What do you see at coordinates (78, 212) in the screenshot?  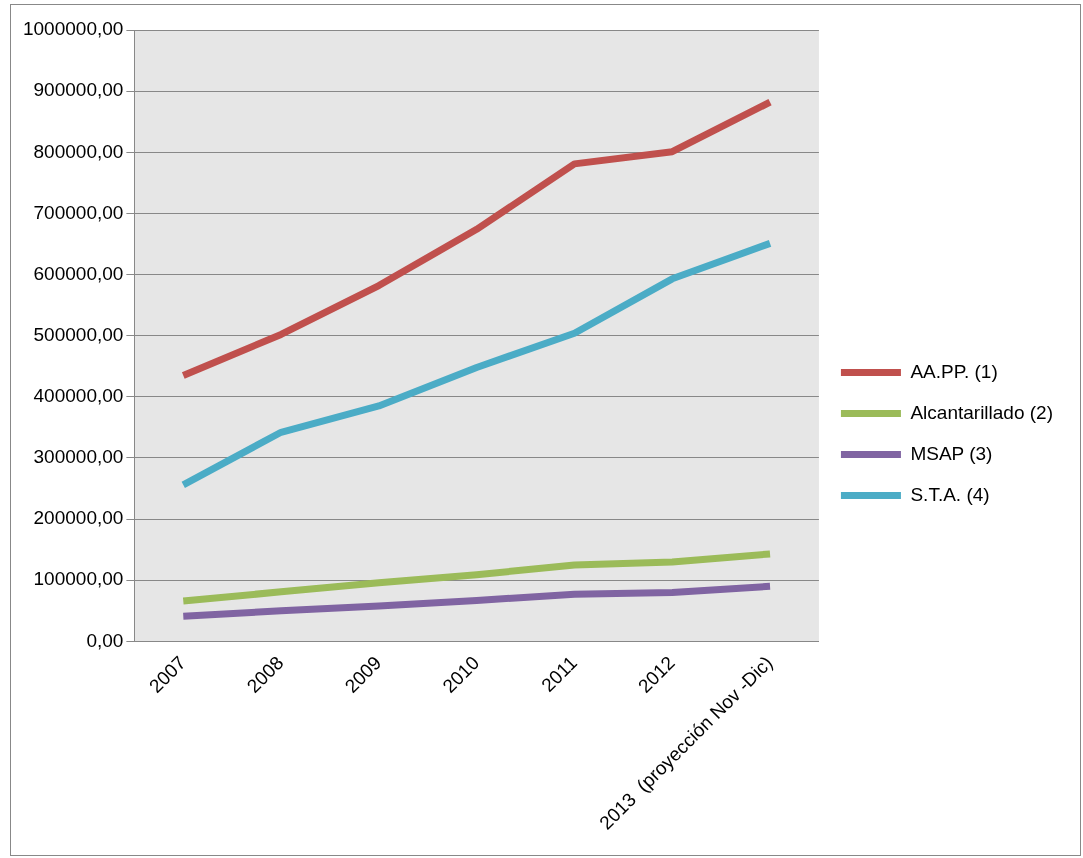 I see `y-tick-label: 700000,00` at bounding box center [78, 212].